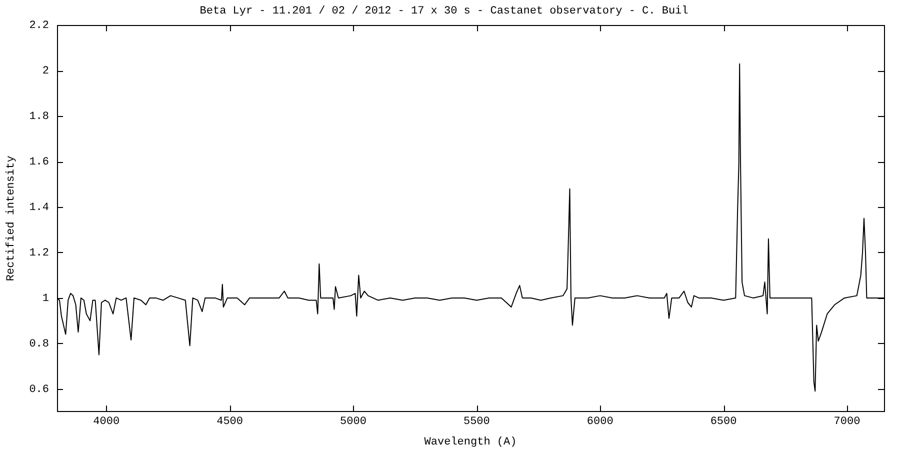 The height and width of the screenshot is (450, 900). What do you see at coordinates (12, 218) in the screenshot?
I see `y-axis-title: Rectified intensity` at bounding box center [12, 218].